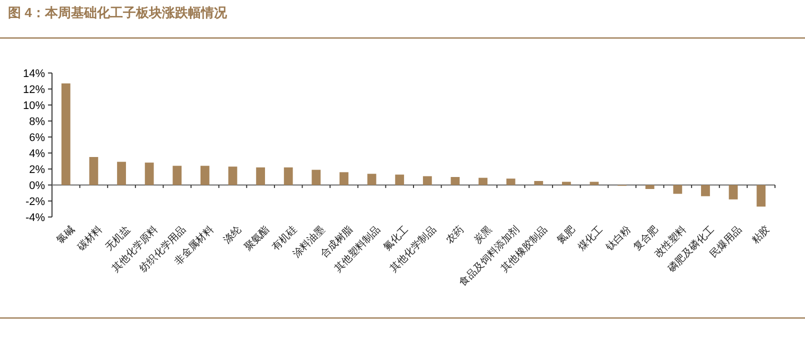 The image size is (805, 355). What do you see at coordinates (34, 74) in the screenshot?
I see `y-tick-label: 14%` at bounding box center [34, 74].